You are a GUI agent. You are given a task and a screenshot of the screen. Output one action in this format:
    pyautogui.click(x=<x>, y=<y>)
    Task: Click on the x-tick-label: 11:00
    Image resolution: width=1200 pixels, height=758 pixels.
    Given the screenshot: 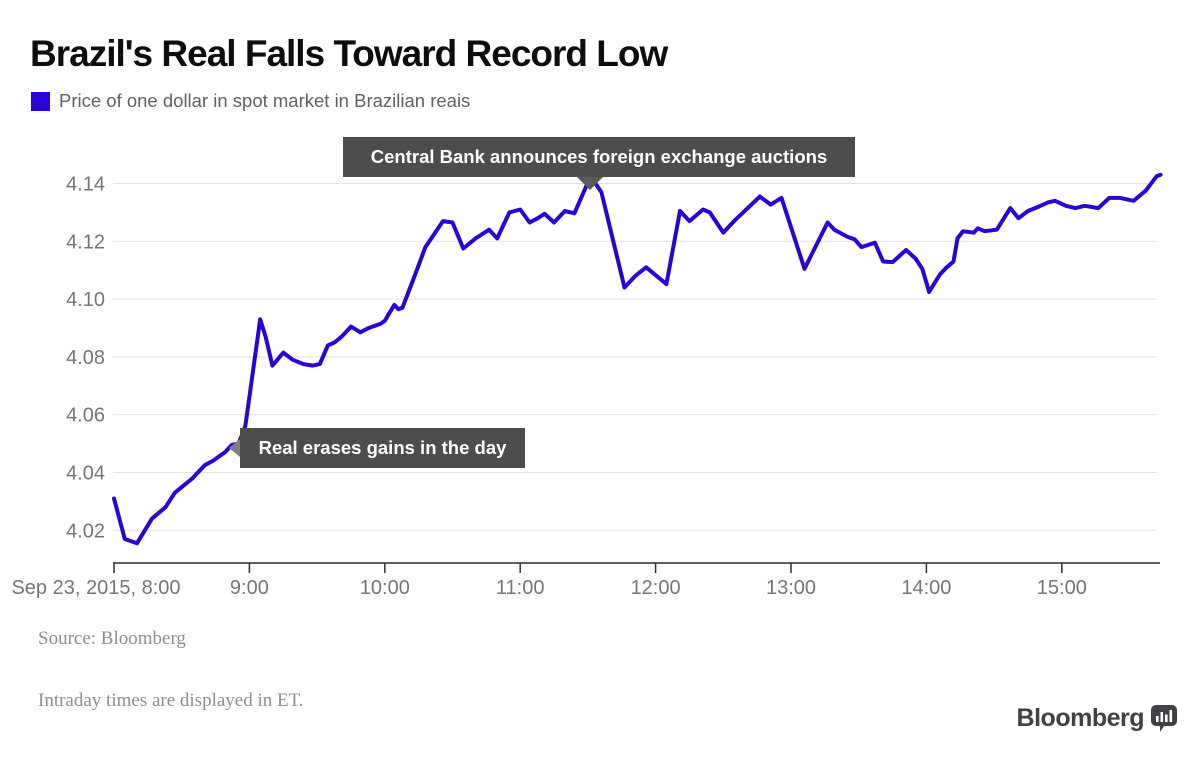 What is the action you would take?
    pyautogui.click(x=520, y=588)
    